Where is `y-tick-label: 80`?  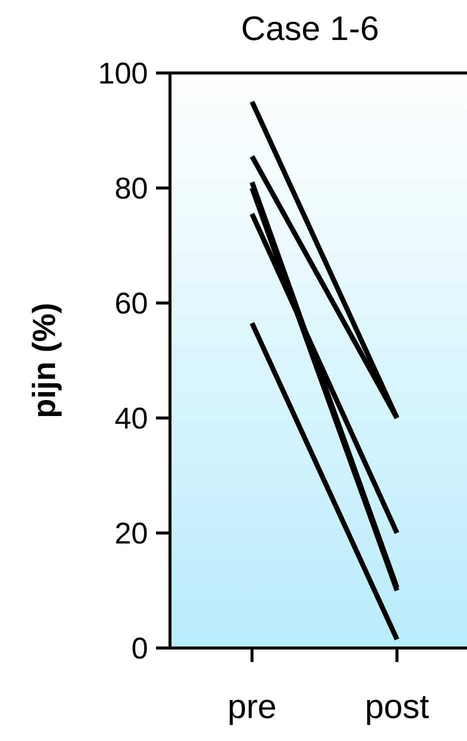
y-tick-label: 80 is located at coordinates (131, 189).